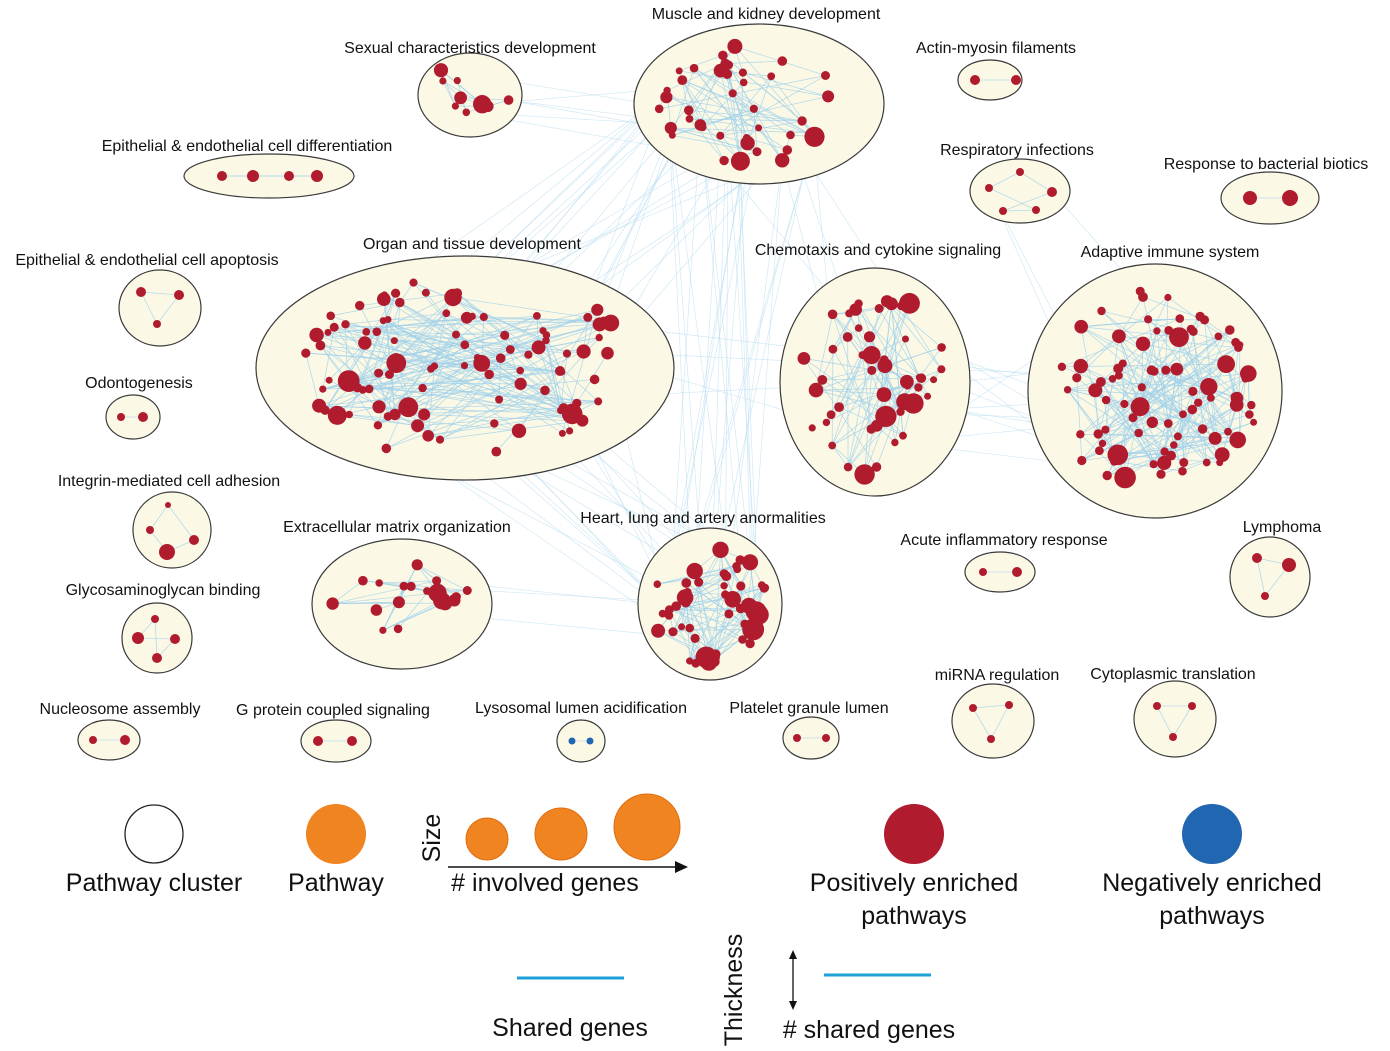  What do you see at coordinates (993, 721) in the screenshot?
I see `cluster-mirna` at bounding box center [993, 721].